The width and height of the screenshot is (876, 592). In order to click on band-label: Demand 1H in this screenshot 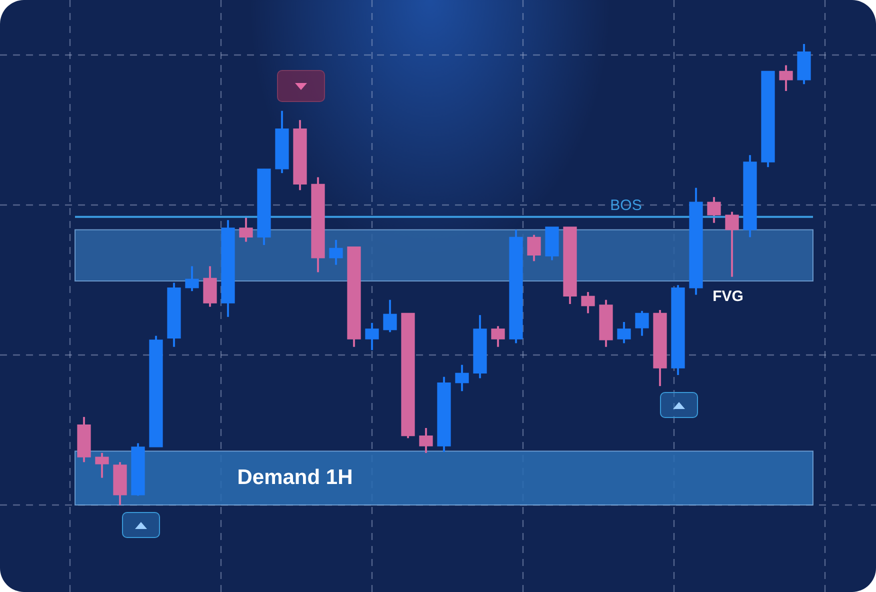, I will do `click(295, 477)`.